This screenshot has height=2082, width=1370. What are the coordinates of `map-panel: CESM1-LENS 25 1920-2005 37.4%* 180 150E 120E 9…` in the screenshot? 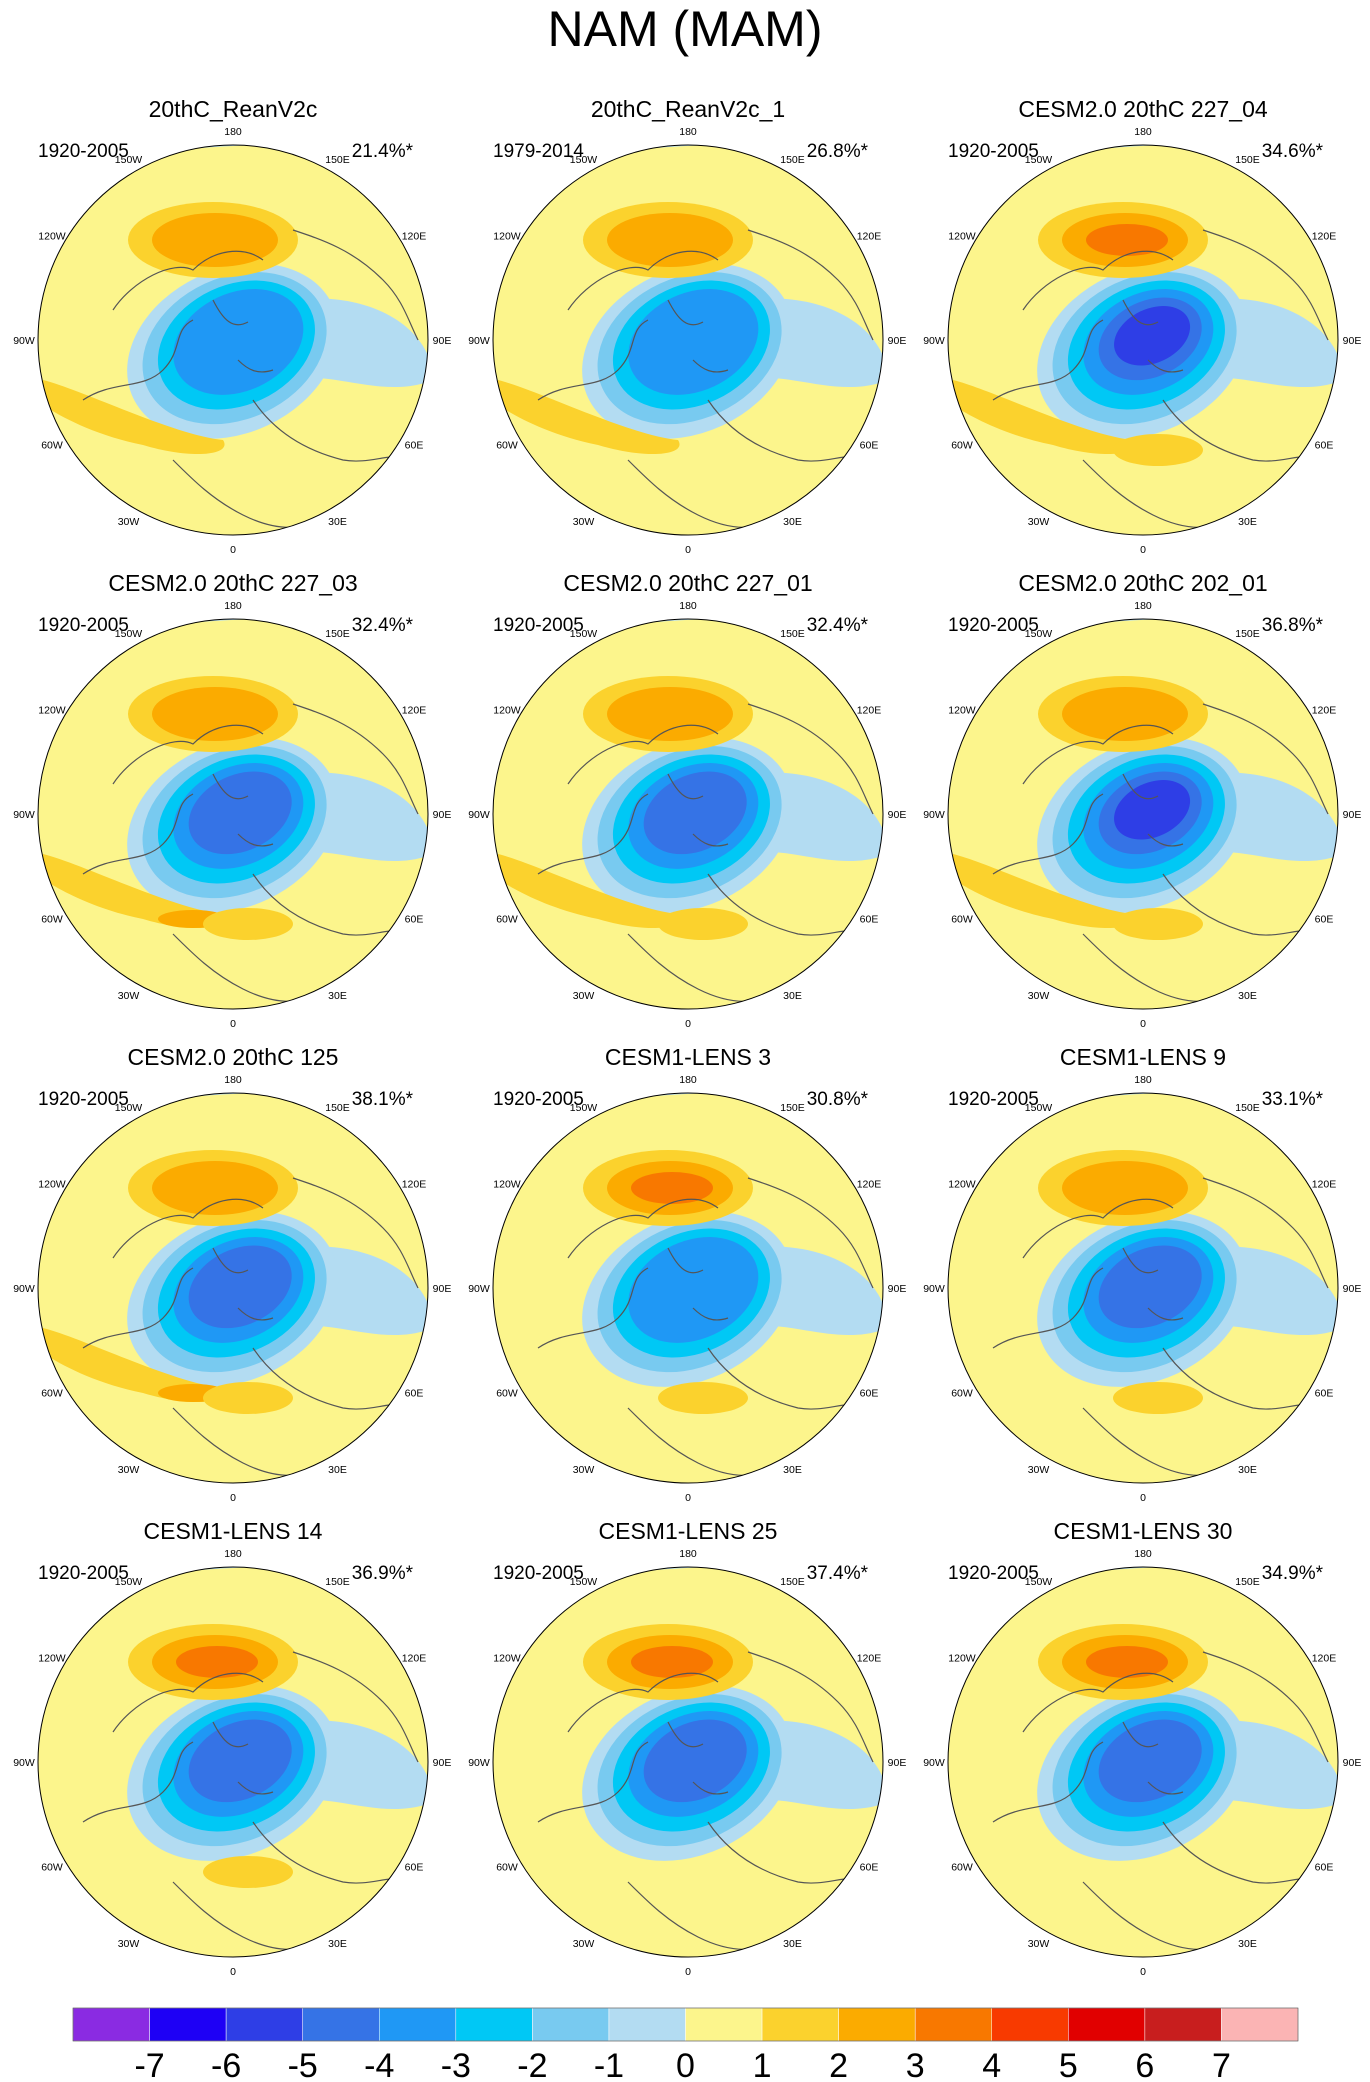 It's located at (687, 1748).